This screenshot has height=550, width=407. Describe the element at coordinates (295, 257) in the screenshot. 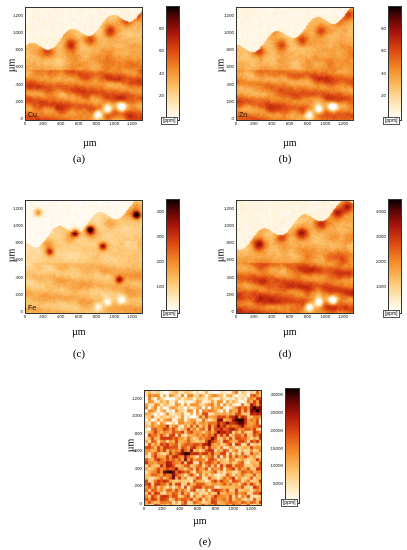

I see `heatmap` at that location.